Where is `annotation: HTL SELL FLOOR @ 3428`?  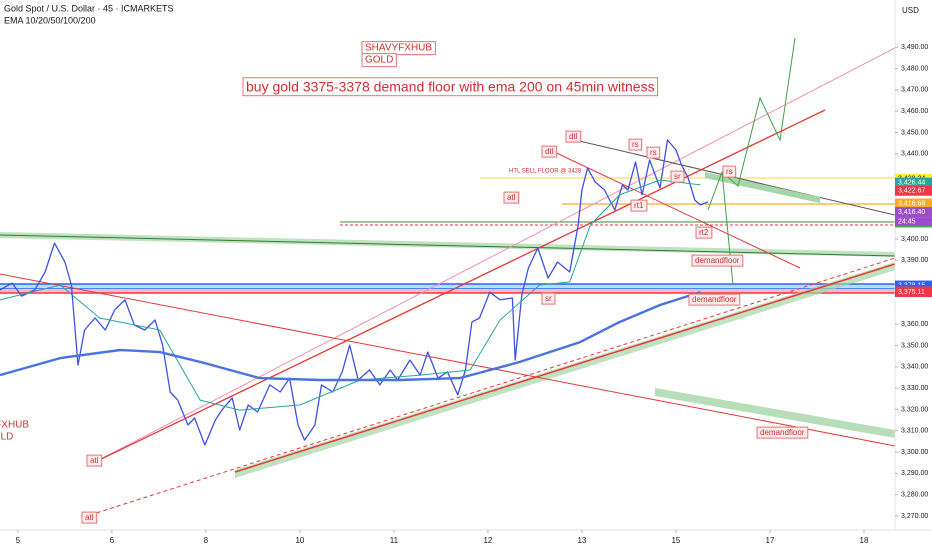 annotation: HTL SELL FLOOR @ 3428 is located at coordinates (545, 172).